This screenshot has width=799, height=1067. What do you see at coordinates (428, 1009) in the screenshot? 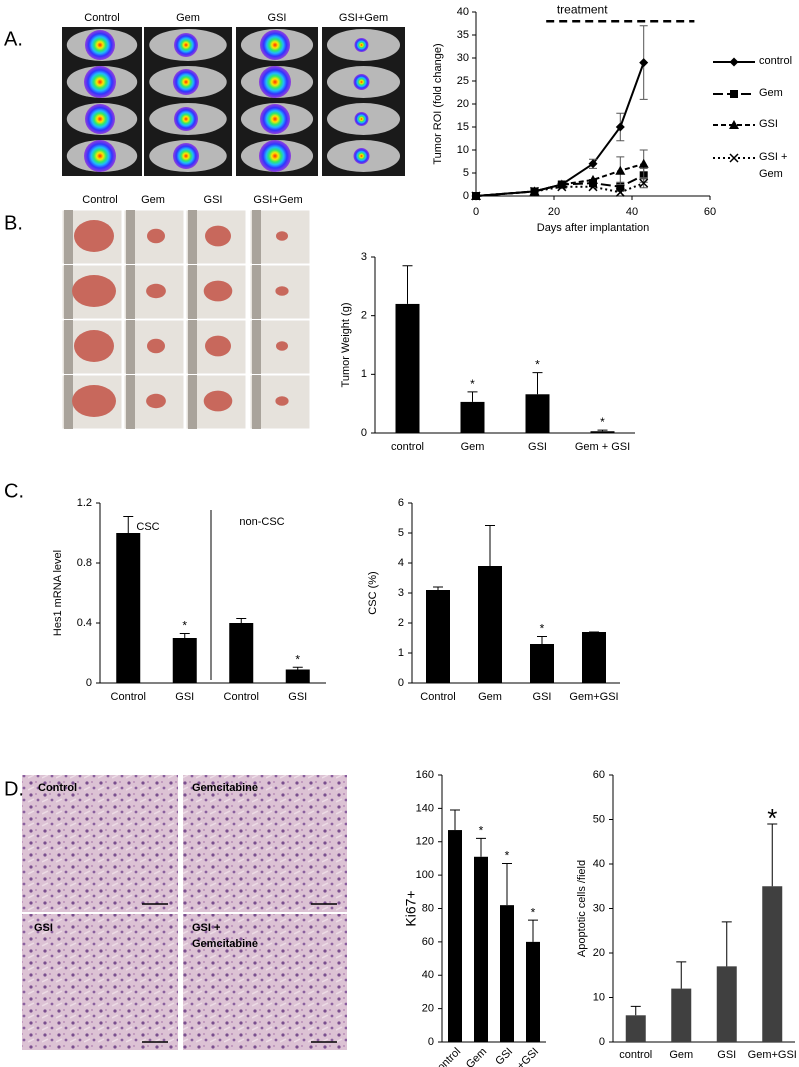
I see `y-tick-label: 20` at bounding box center [428, 1009].